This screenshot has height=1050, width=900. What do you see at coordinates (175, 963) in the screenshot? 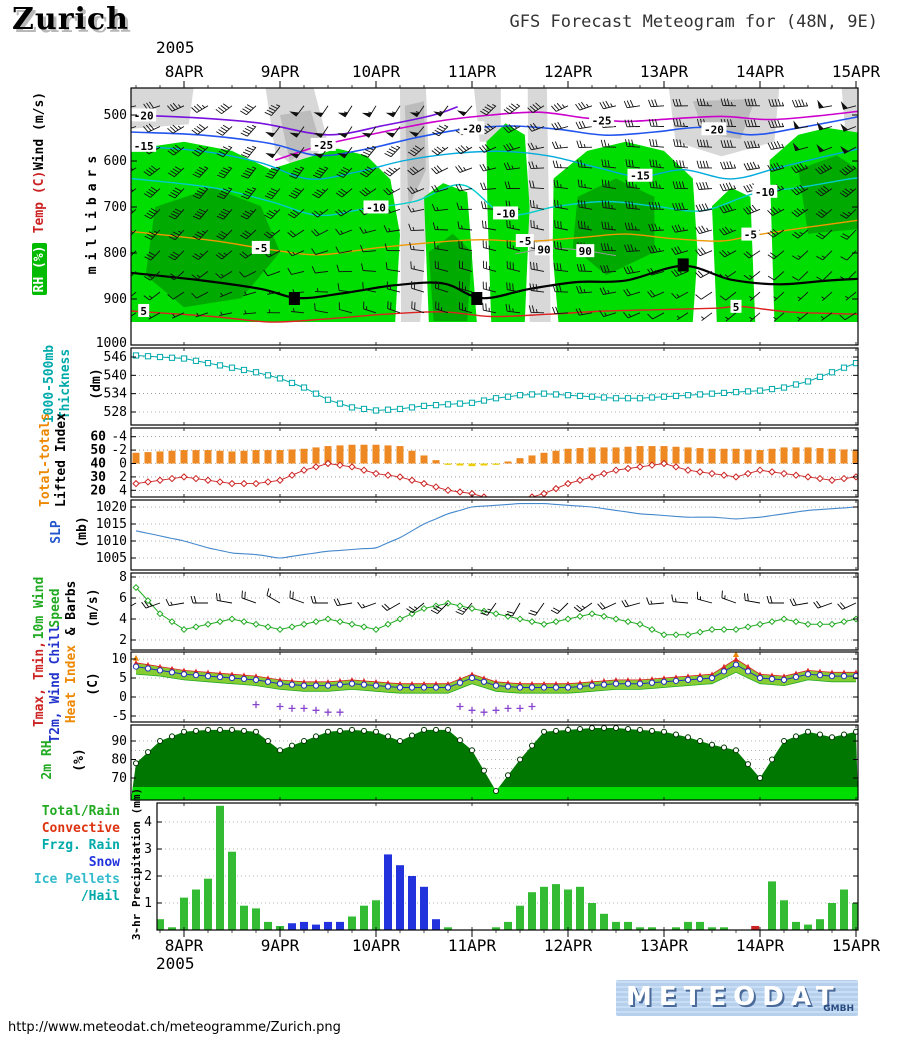
I see `year-label-bottom: 2005` at bounding box center [175, 963].